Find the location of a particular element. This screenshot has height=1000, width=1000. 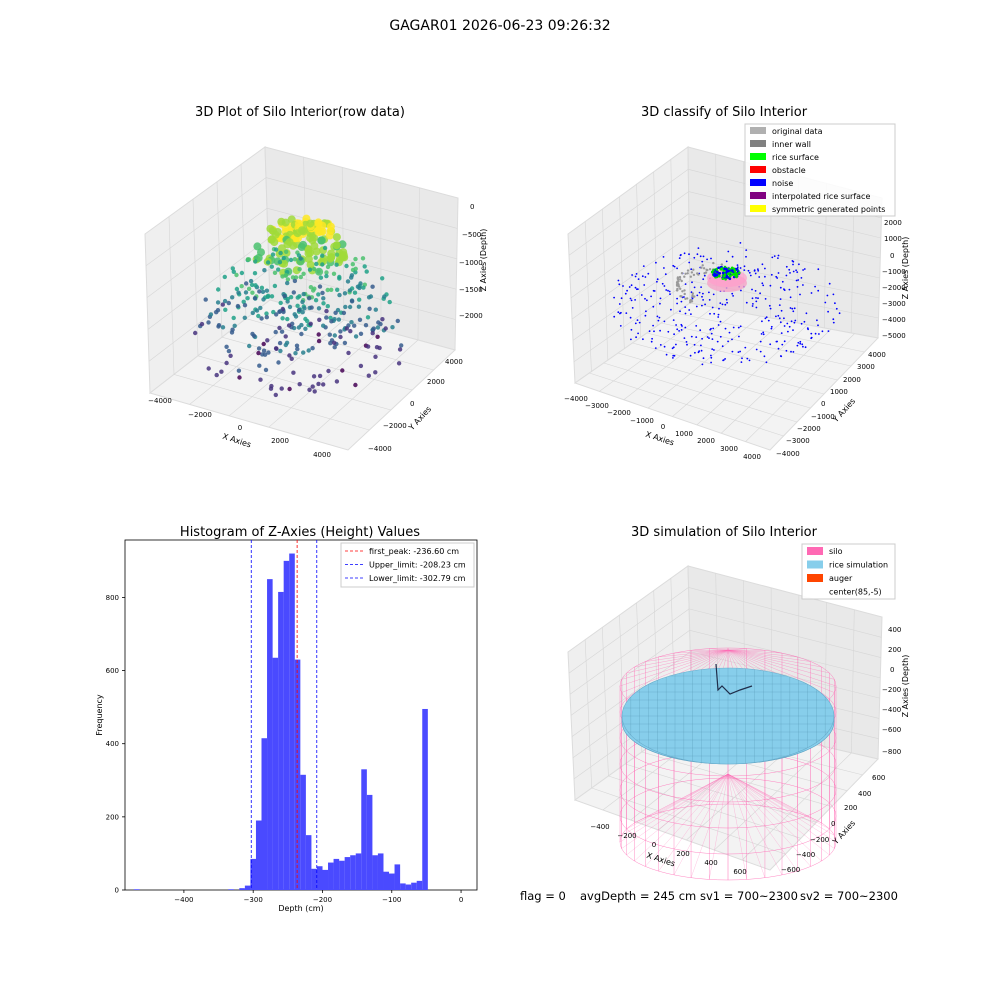

status-flag: flag = 0 is located at coordinates (543, 896).